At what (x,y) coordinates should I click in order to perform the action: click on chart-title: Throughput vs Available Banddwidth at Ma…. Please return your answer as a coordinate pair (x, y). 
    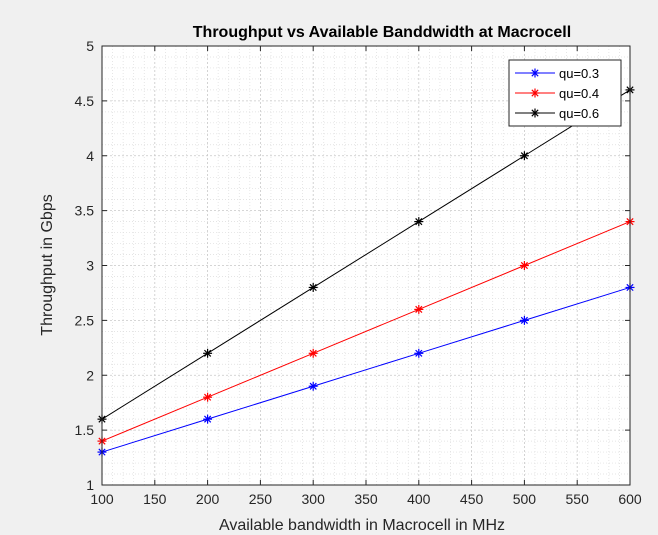
    Looking at the image, I should click on (382, 32).